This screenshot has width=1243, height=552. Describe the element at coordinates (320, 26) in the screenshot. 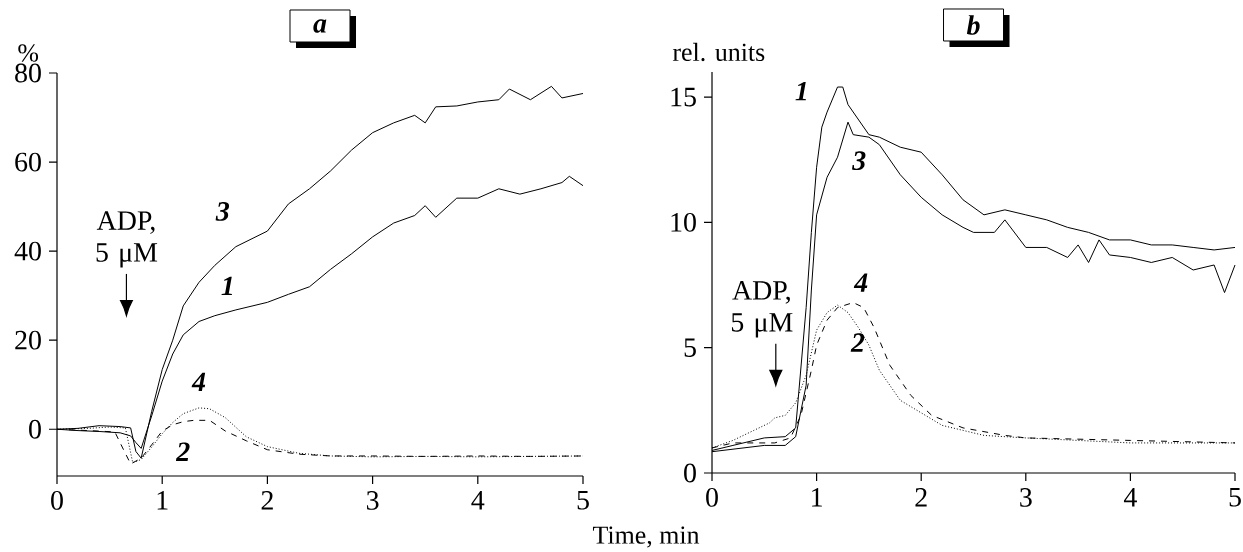

I see `chart-title: a` at that location.